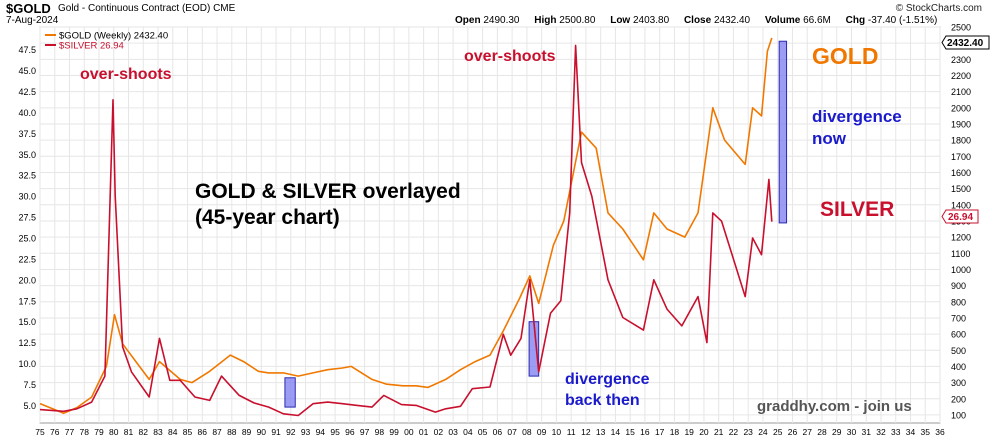 This screenshot has height=438, width=990. Describe the element at coordinates (845, 56) in the screenshot. I see `gold-annotation: GOLD` at that location.